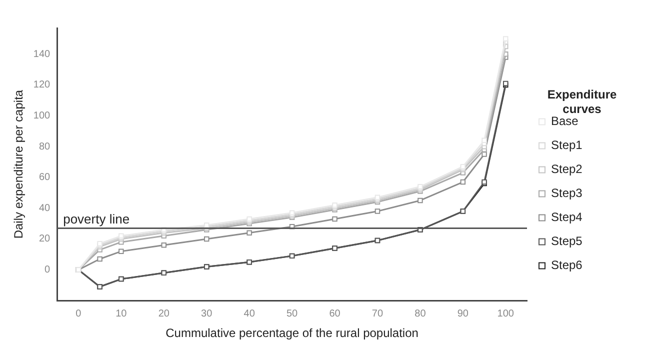  Describe the element at coordinates (292, 333) in the screenshot. I see `x-axis-title: Cummulative percentage of the rural population` at that location.